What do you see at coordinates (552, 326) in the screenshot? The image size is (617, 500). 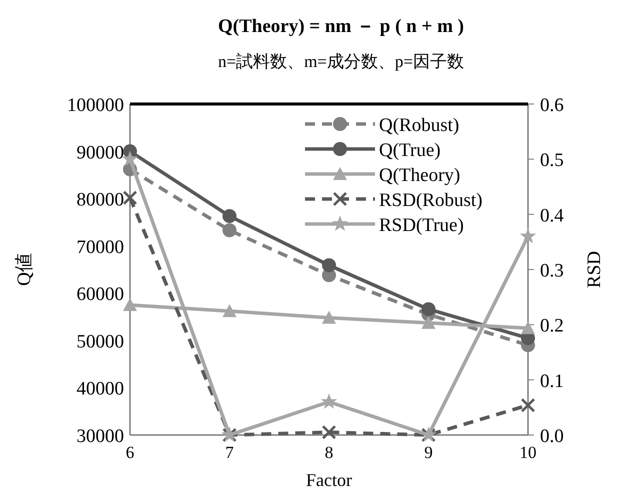 I see `y2-tick-label: 0.2` at bounding box center [552, 326].